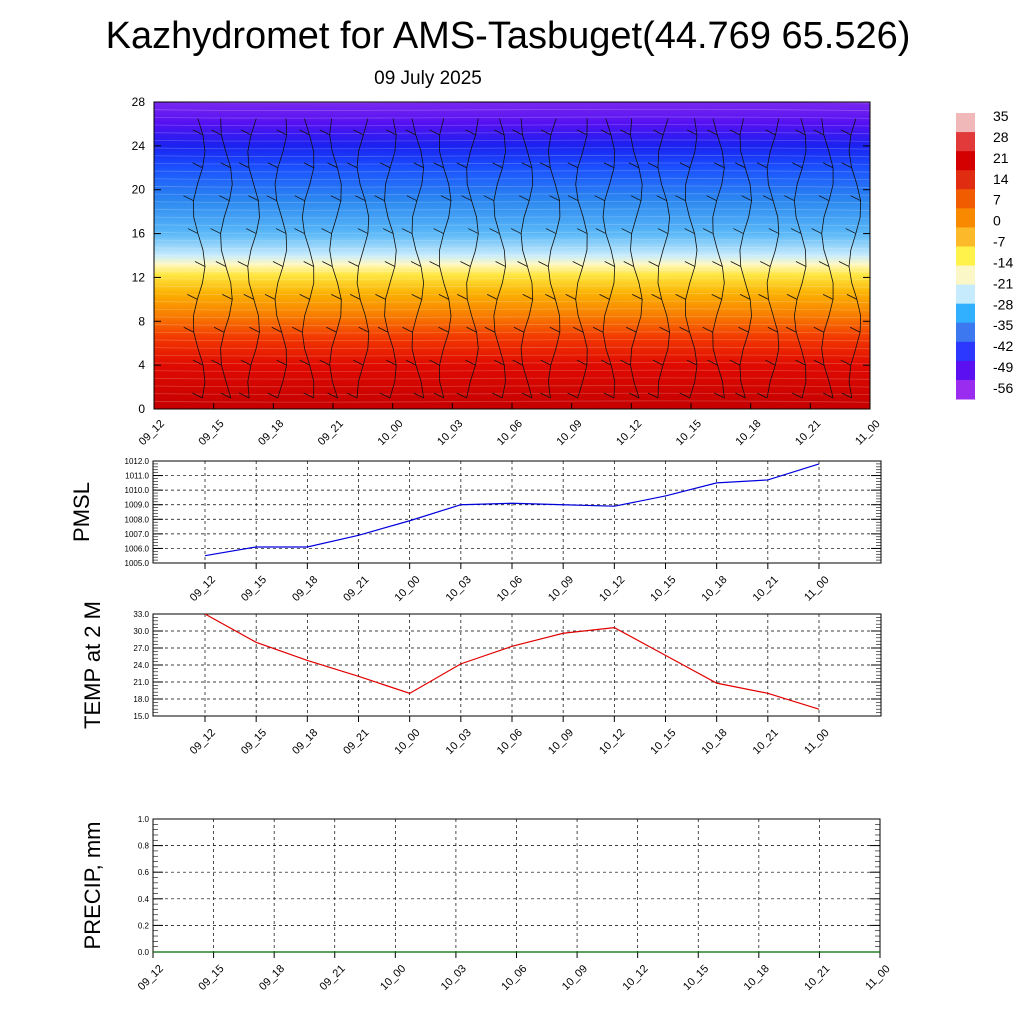 The height and width of the screenshot is (1029, 1024). Describe the element at coordinates (139, 102) in the screenshot. I see `heat-ytick-label: 28` at that location.